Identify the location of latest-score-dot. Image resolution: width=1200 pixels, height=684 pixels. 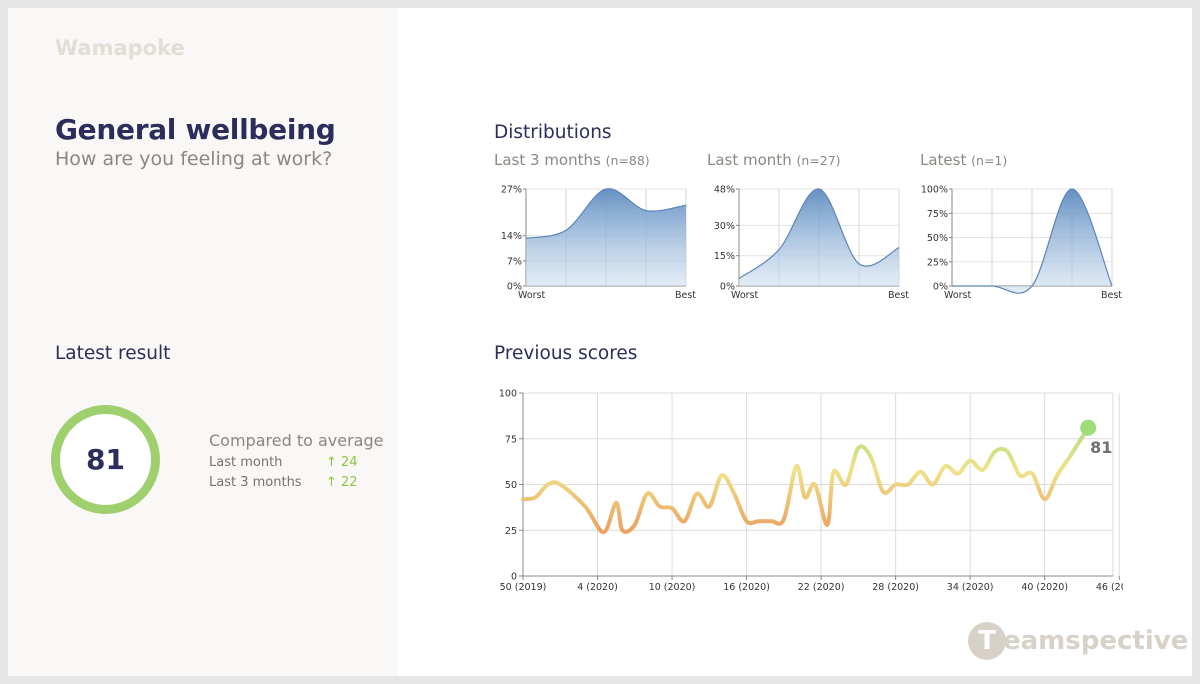
(1088, 427).